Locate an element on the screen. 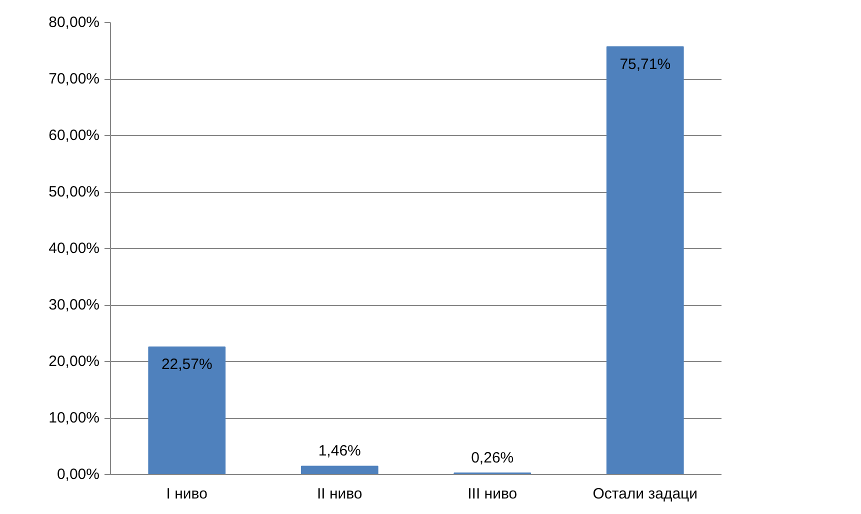  y-tick-label: 70,00% is located at coordinates (74, 79).